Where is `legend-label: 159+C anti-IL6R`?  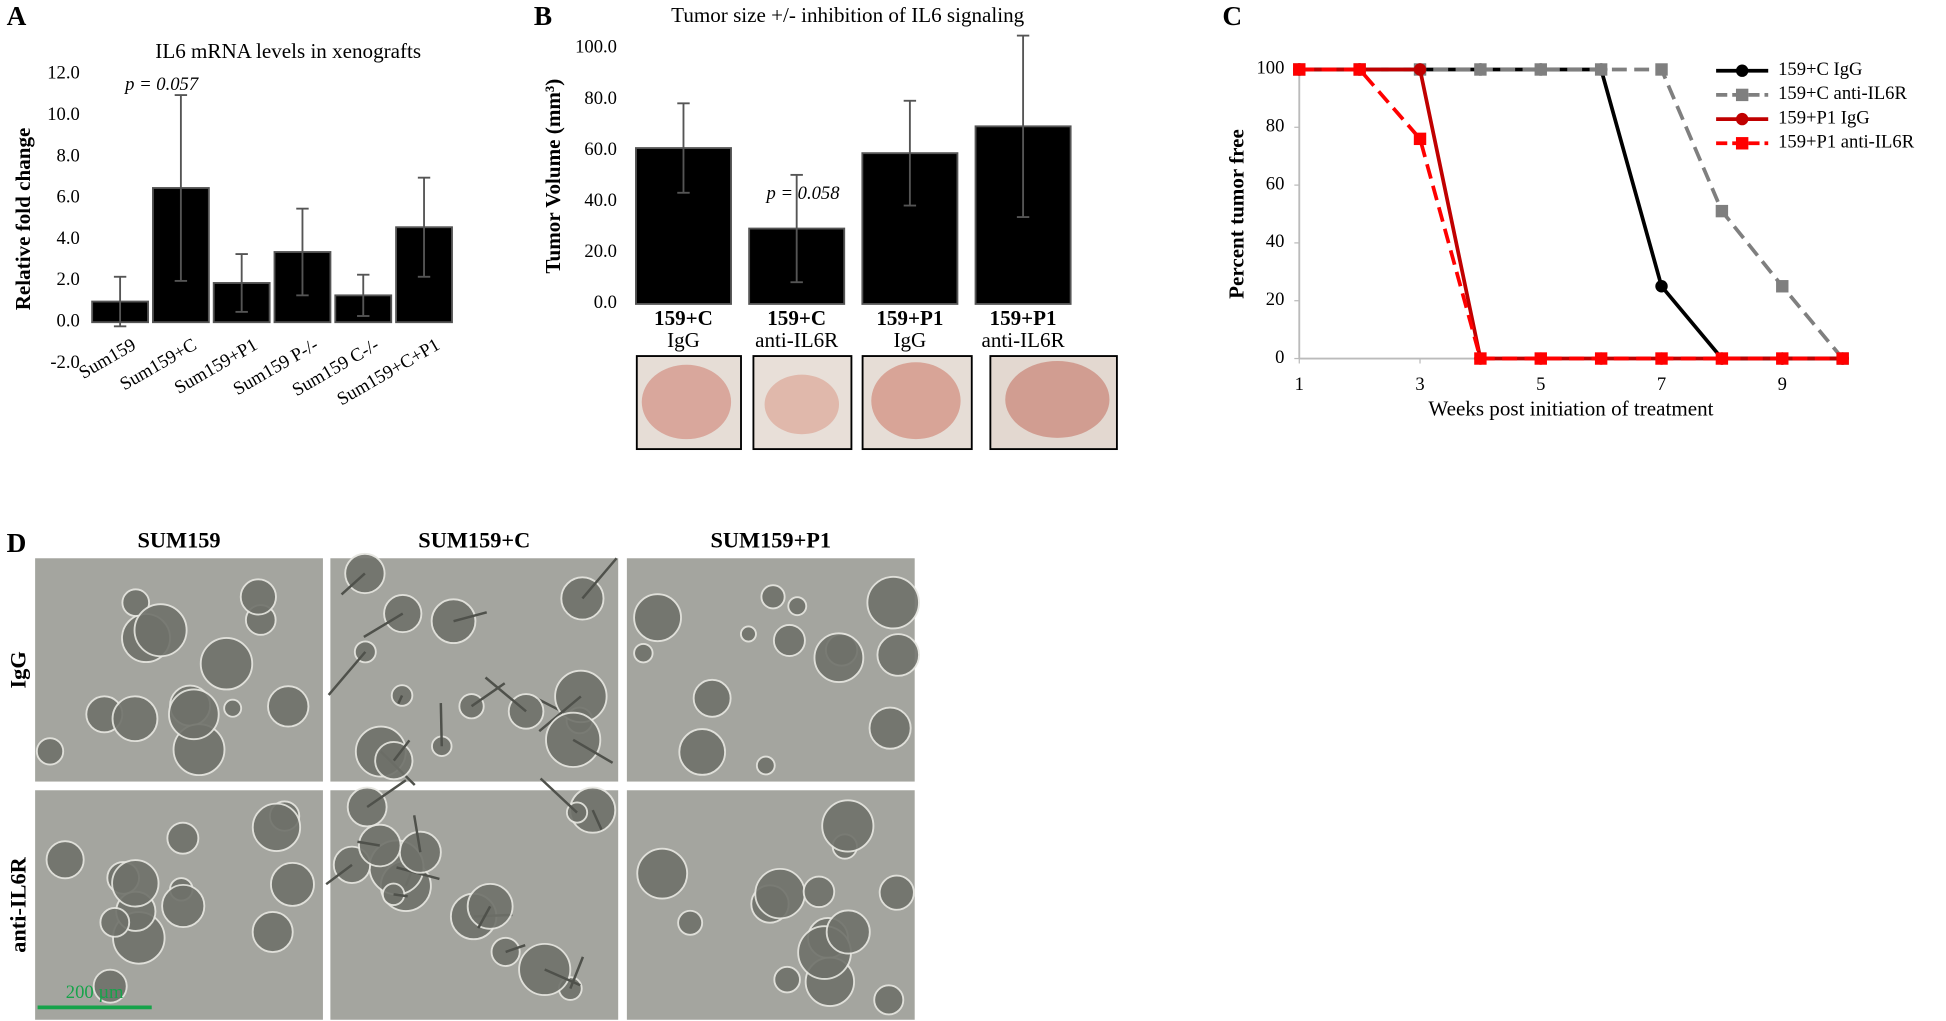 legend-label: 159+C anti-IL6R is located at coordinates (1842, 93).